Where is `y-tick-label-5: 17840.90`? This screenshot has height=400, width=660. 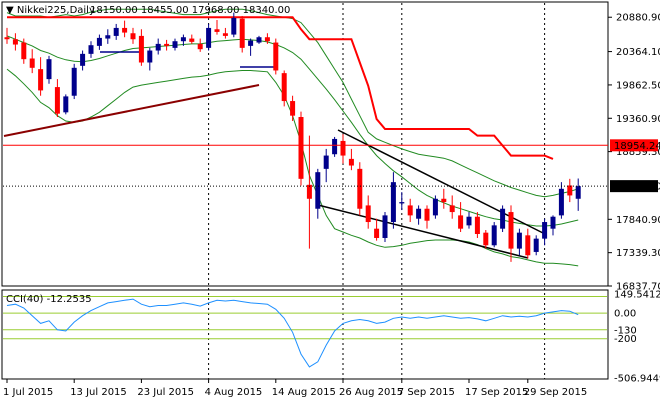
y-tick-label-5: 17840.90 is located at coordinates (638, 220).